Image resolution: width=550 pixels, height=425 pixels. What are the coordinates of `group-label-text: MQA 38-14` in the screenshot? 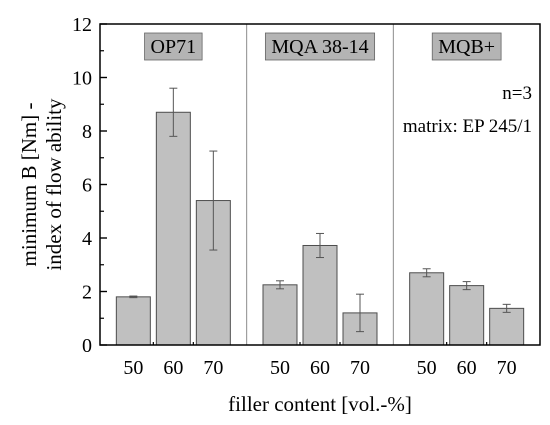 It's located at (319, 47).